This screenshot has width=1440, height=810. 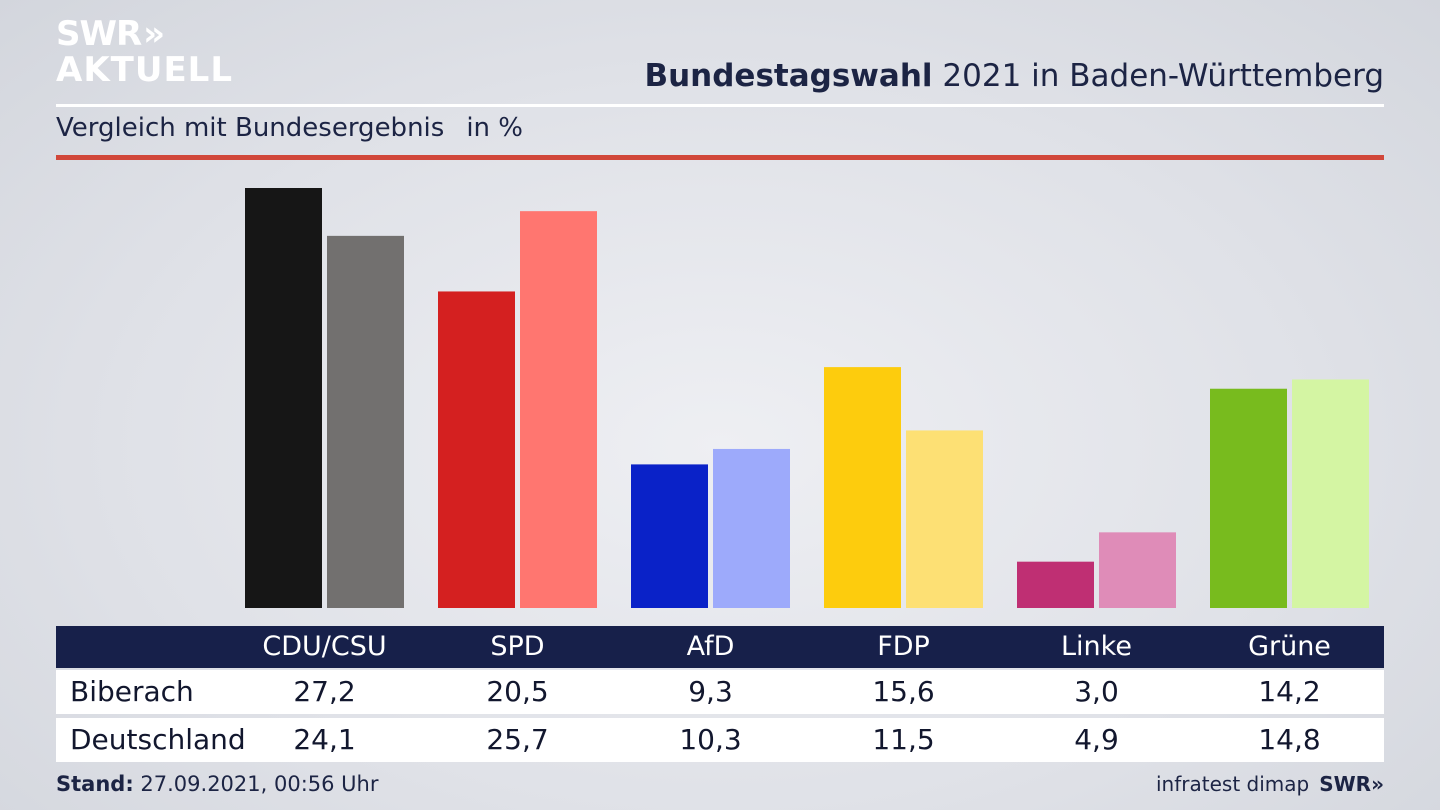 I want to click on table-row: Deutschland 24,1 25,7 10,3 11,5 4,9 14,8, so click(x=720, y=740).